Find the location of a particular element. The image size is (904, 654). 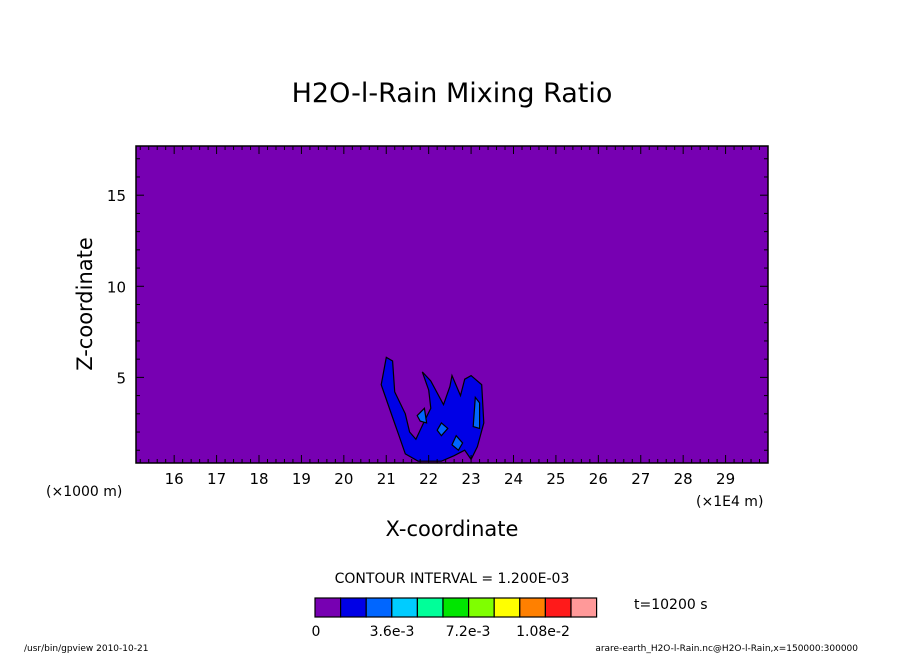

y-tick-label: 15 is located at coordinates (116, 196).